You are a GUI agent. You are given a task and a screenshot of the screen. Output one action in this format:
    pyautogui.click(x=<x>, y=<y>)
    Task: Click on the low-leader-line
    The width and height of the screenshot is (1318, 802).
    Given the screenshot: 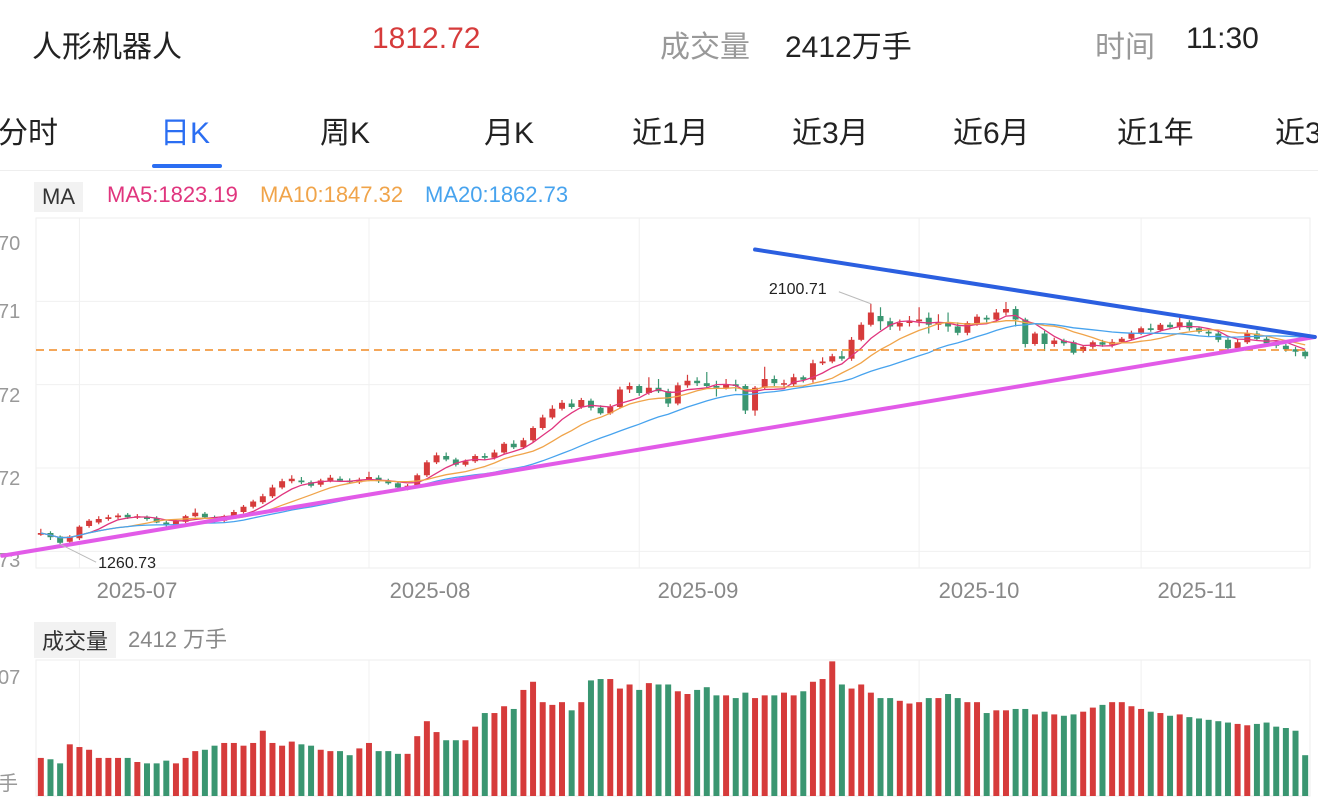 What is the action you would take?
    pyautogui.click(x=78, y=553)
    